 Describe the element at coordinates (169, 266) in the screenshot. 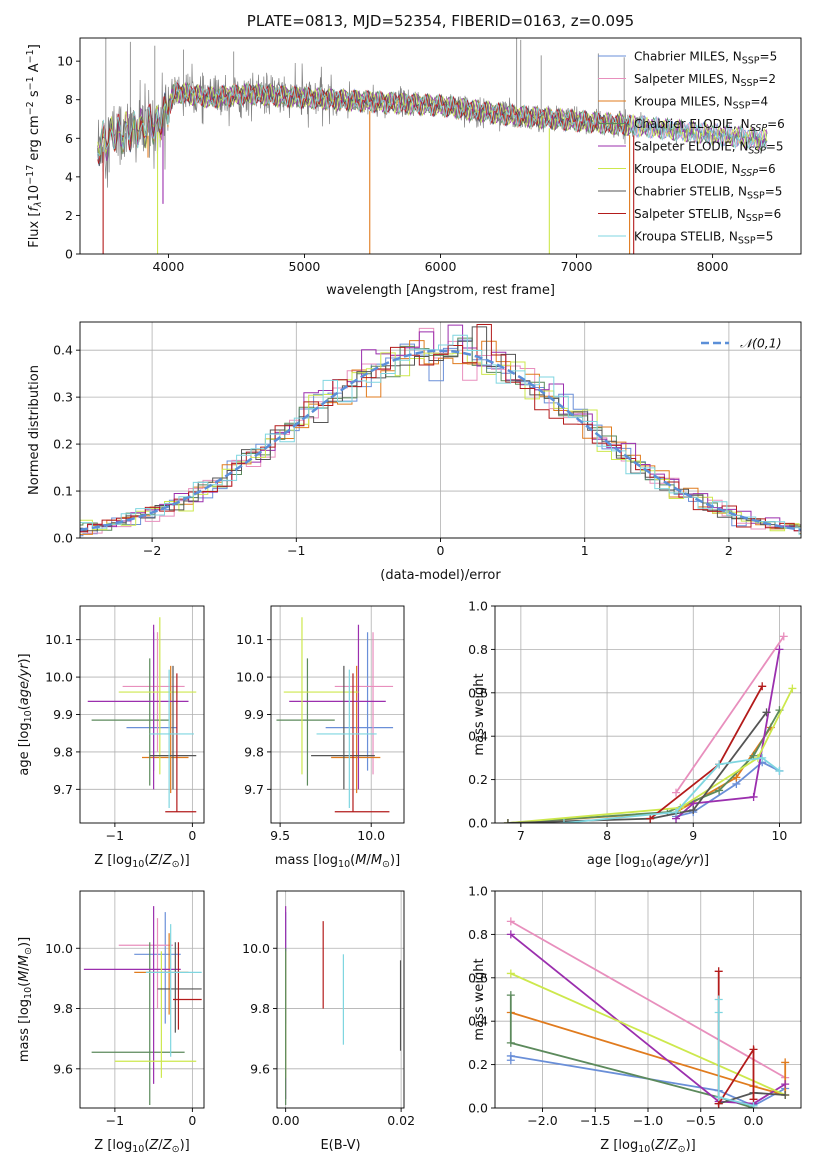

I see `x-tick-label: 4000` at that location.